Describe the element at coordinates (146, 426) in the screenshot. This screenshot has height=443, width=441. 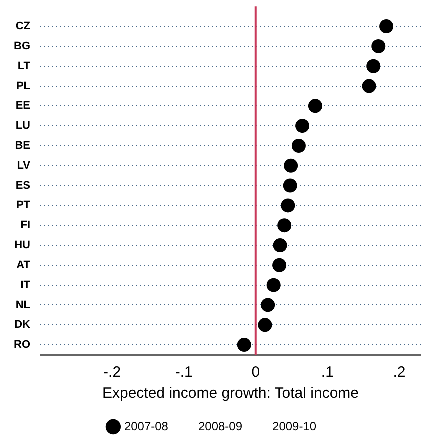
I see `legend-label: 2007-08` at that location.